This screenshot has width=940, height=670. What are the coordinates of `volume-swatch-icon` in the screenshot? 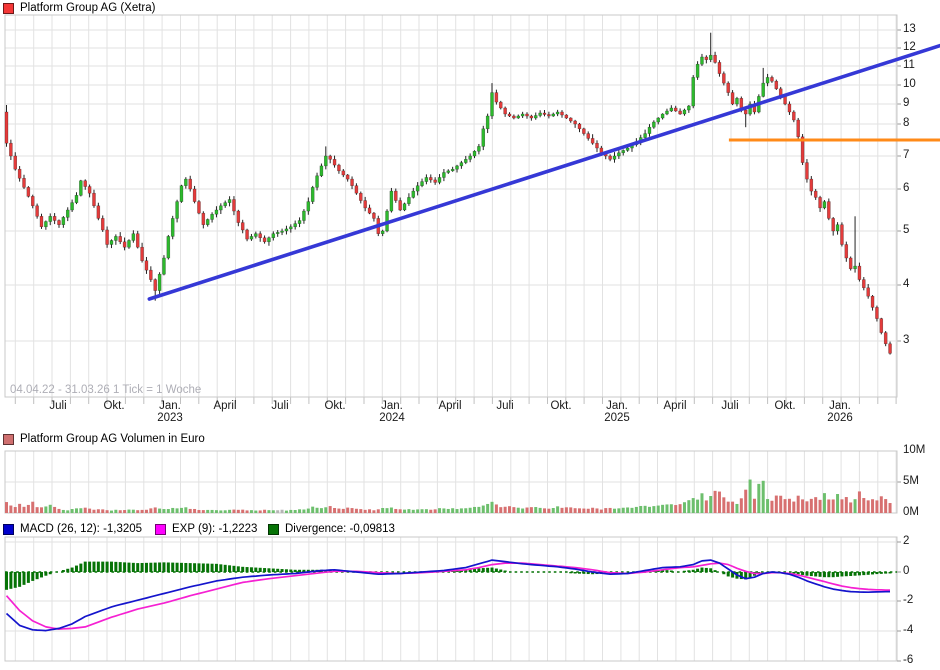 It's located at (8, 439).